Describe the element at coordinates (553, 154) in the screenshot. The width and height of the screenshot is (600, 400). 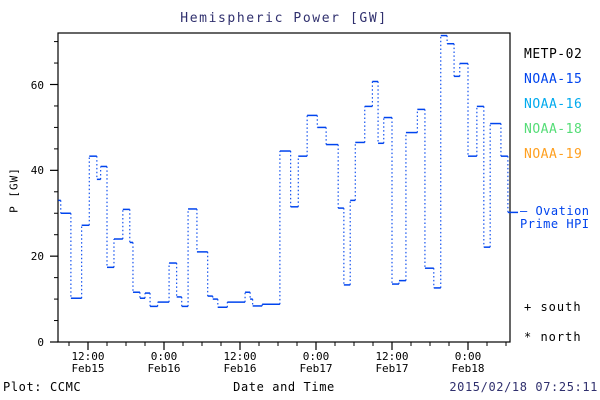
I see `legend-item-noaa19: NOAA-19` at that location.